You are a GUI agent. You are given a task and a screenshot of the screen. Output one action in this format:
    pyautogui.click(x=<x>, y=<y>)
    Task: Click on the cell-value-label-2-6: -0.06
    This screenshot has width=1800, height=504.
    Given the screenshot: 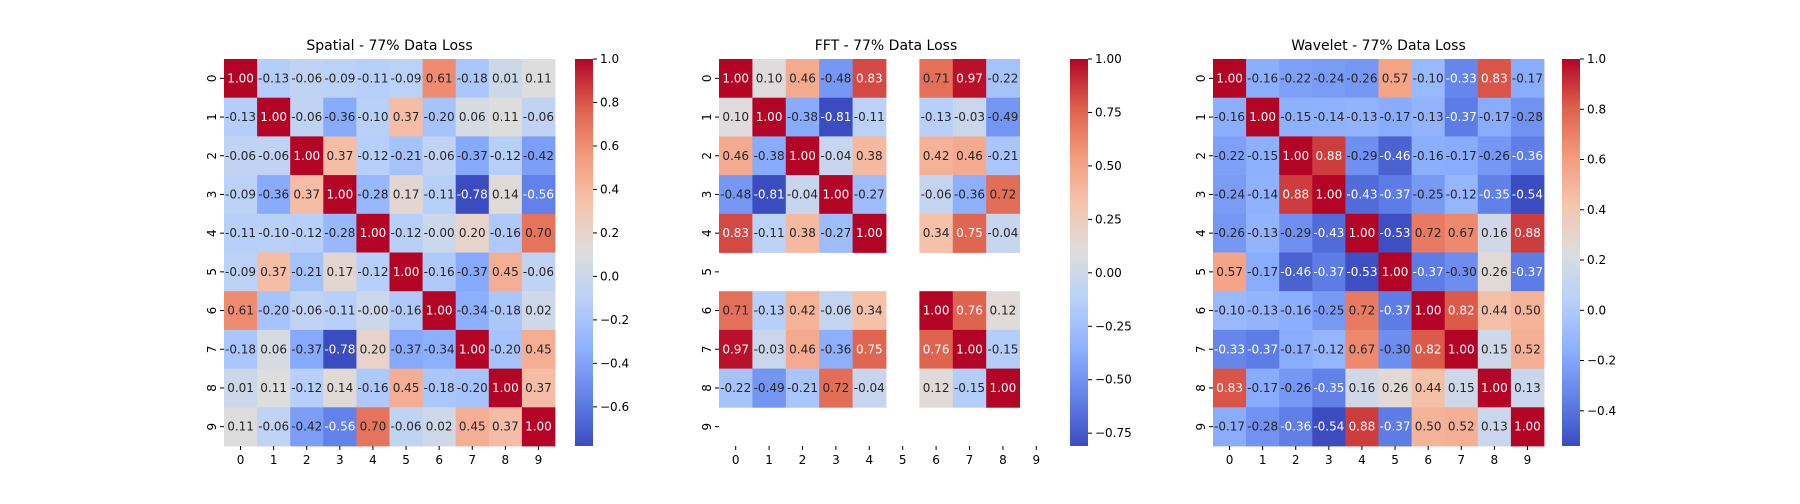 What is the action you would take?
    pyautogui.click(x=439, y=156)
    